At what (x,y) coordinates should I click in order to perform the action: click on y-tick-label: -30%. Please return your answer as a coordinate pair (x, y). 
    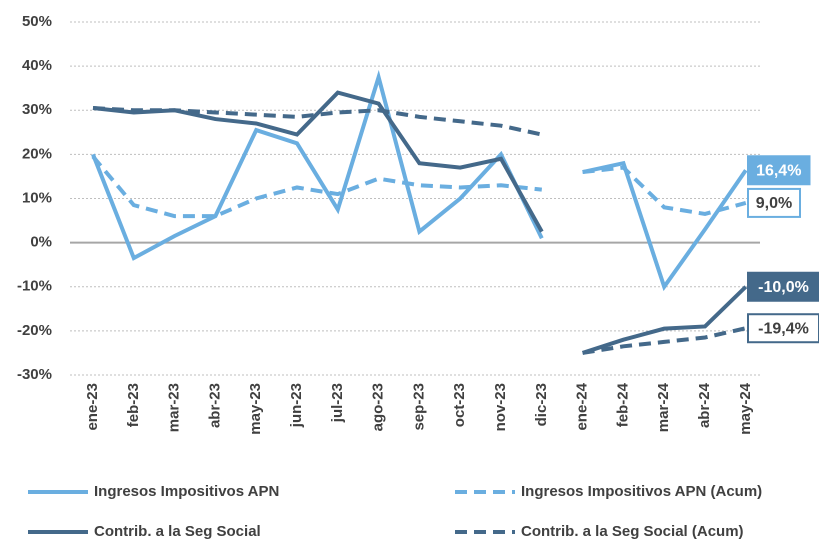
    Looking at the image, I should click on (34, 374).